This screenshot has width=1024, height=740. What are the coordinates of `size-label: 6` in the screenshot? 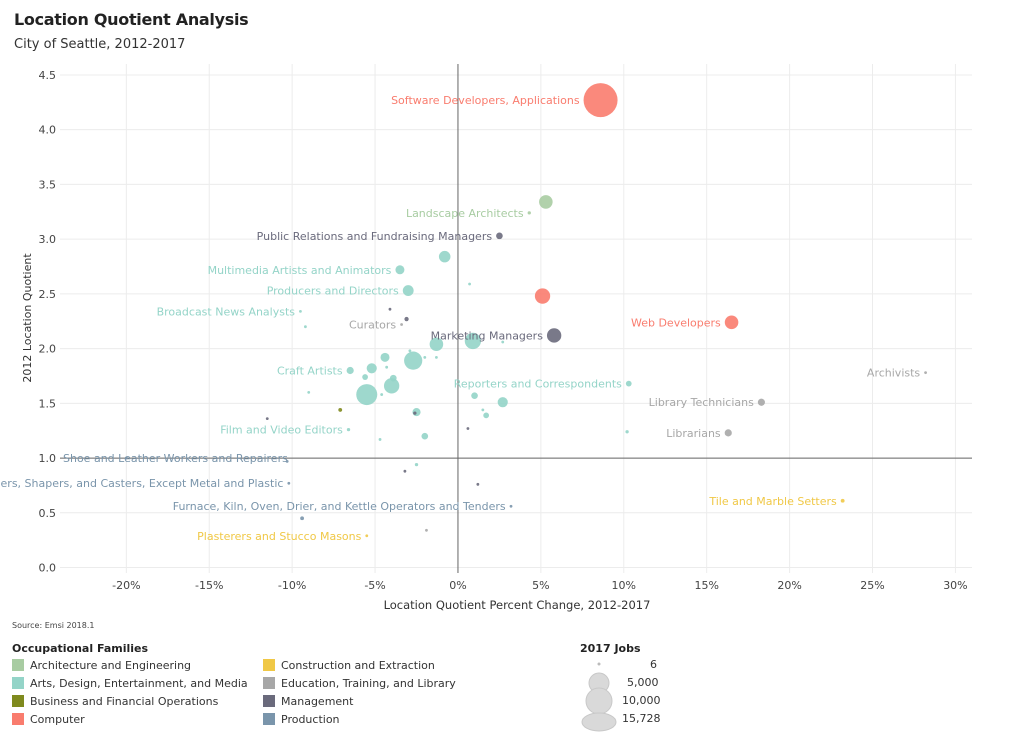 It's located at (653, 664).